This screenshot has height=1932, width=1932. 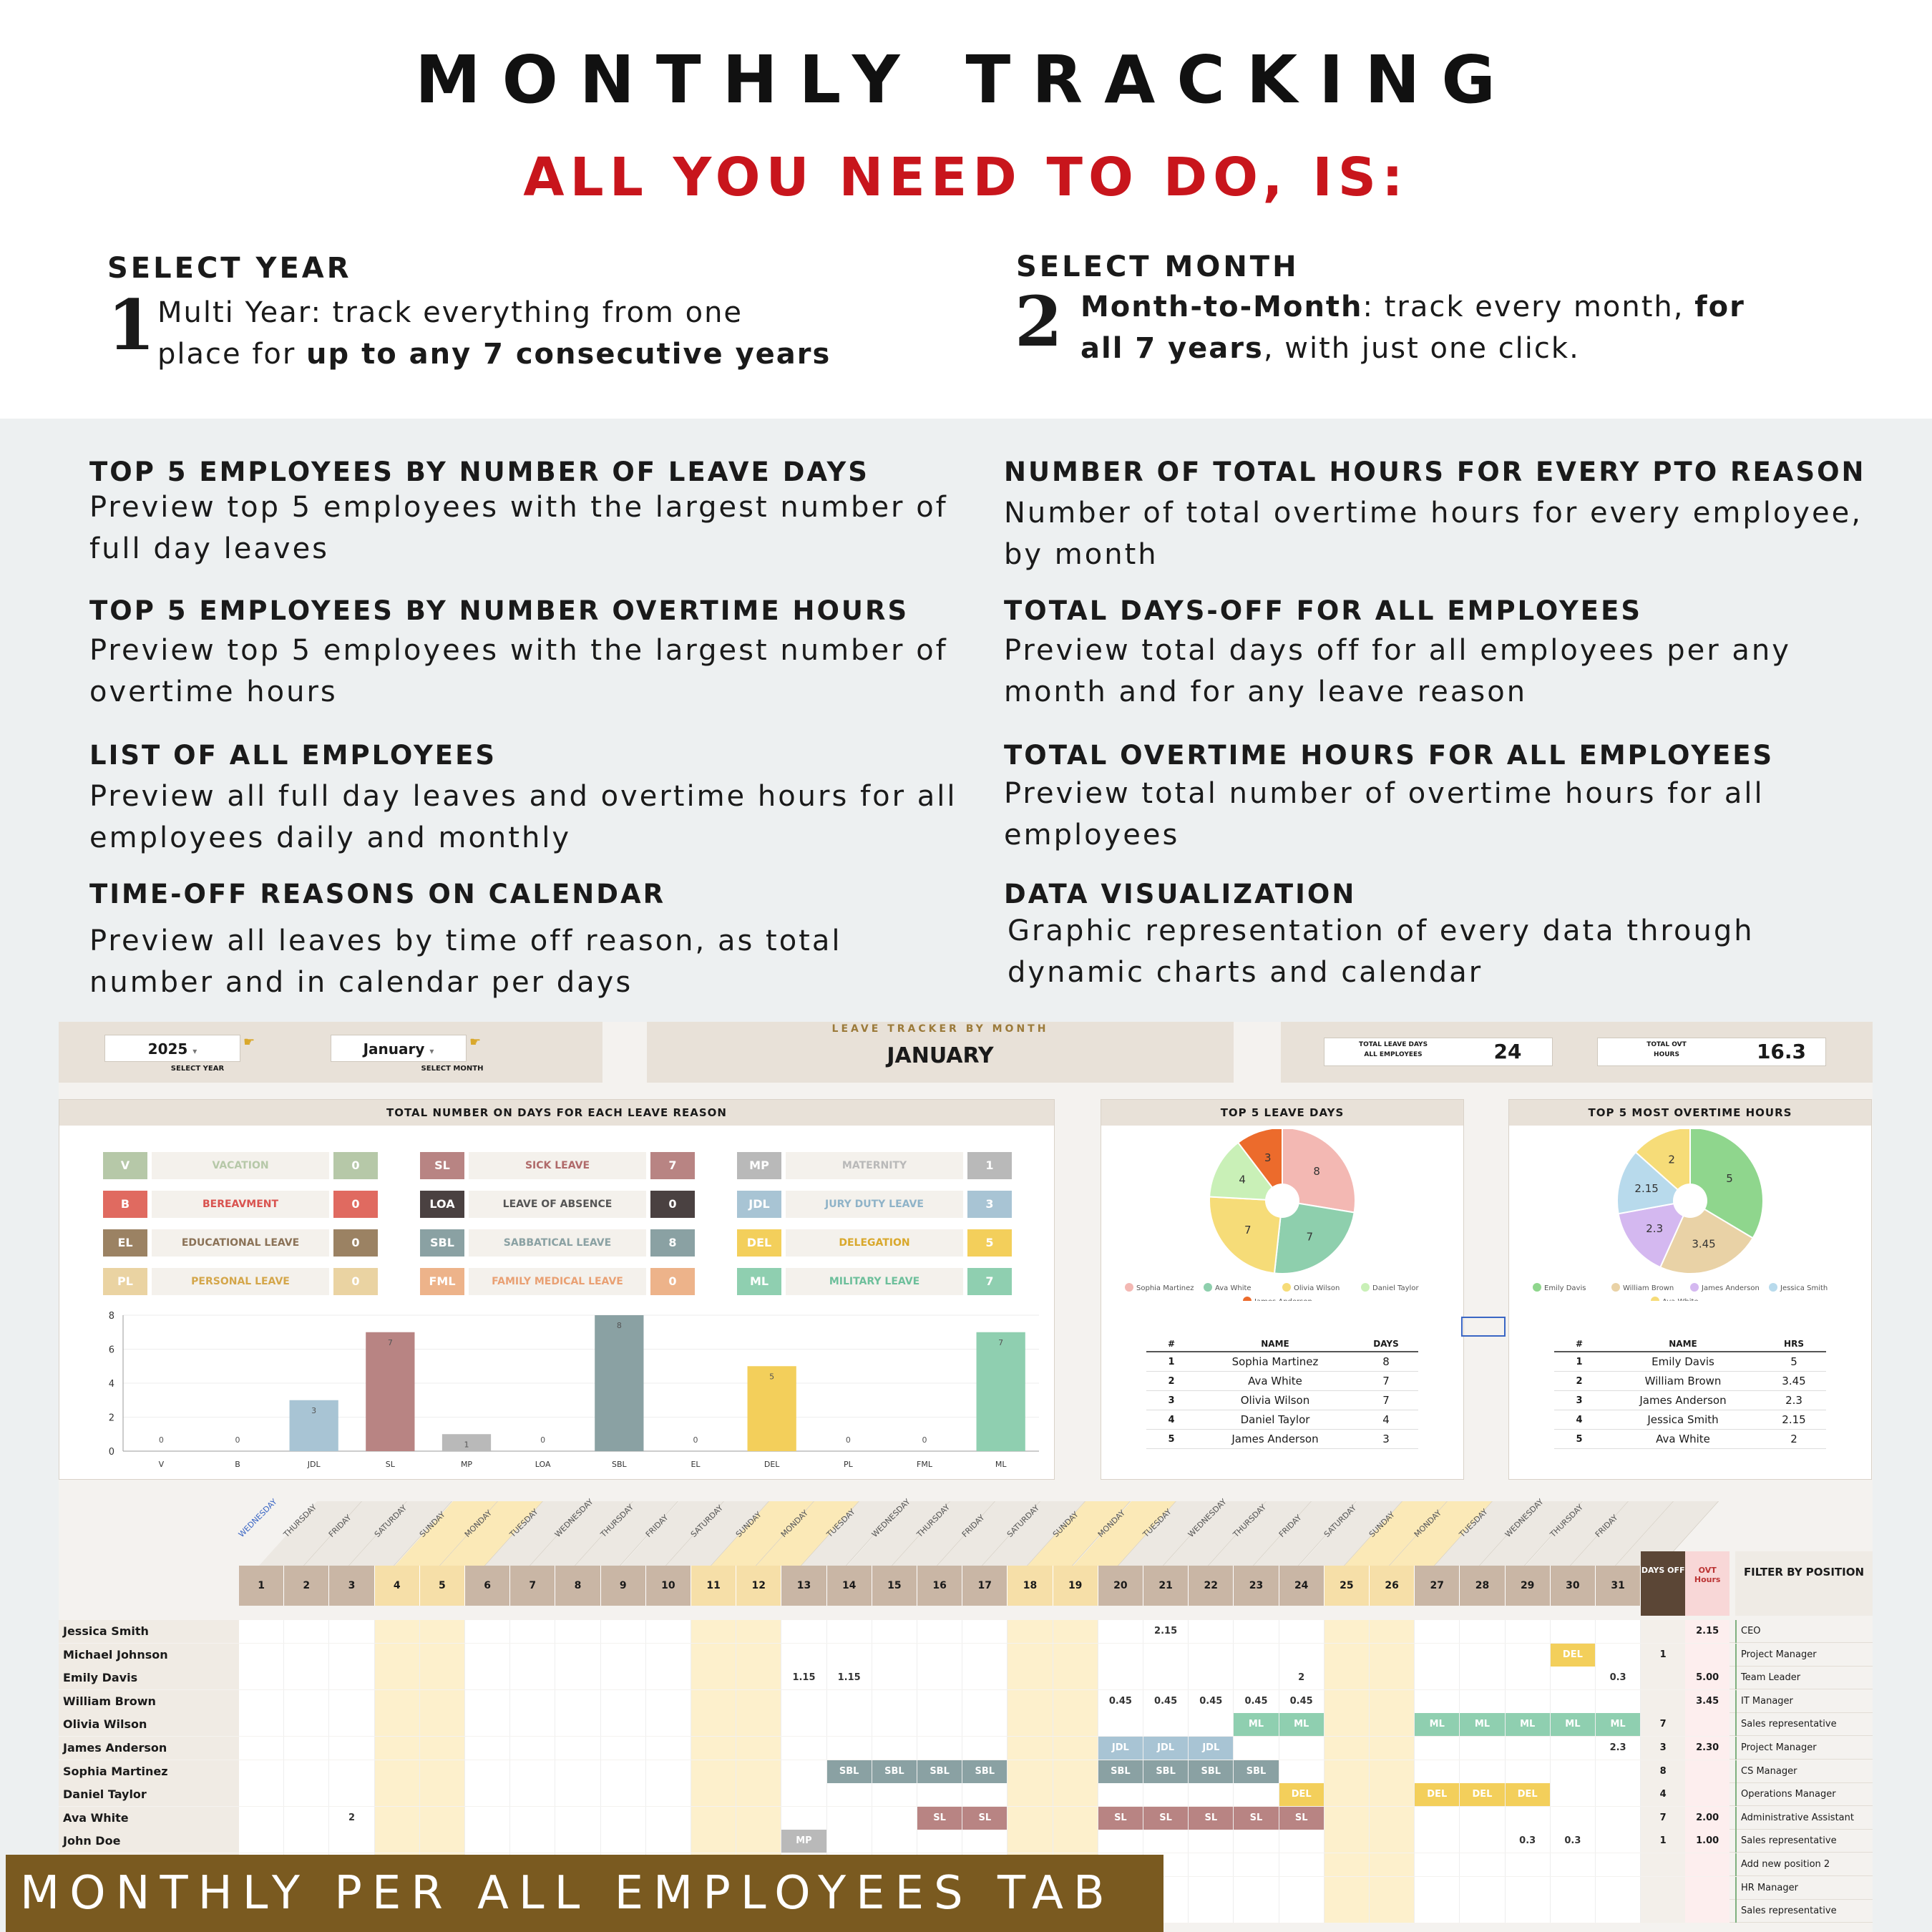 I want to click on day-cell: 1.15, so click(x=849, y=1678).